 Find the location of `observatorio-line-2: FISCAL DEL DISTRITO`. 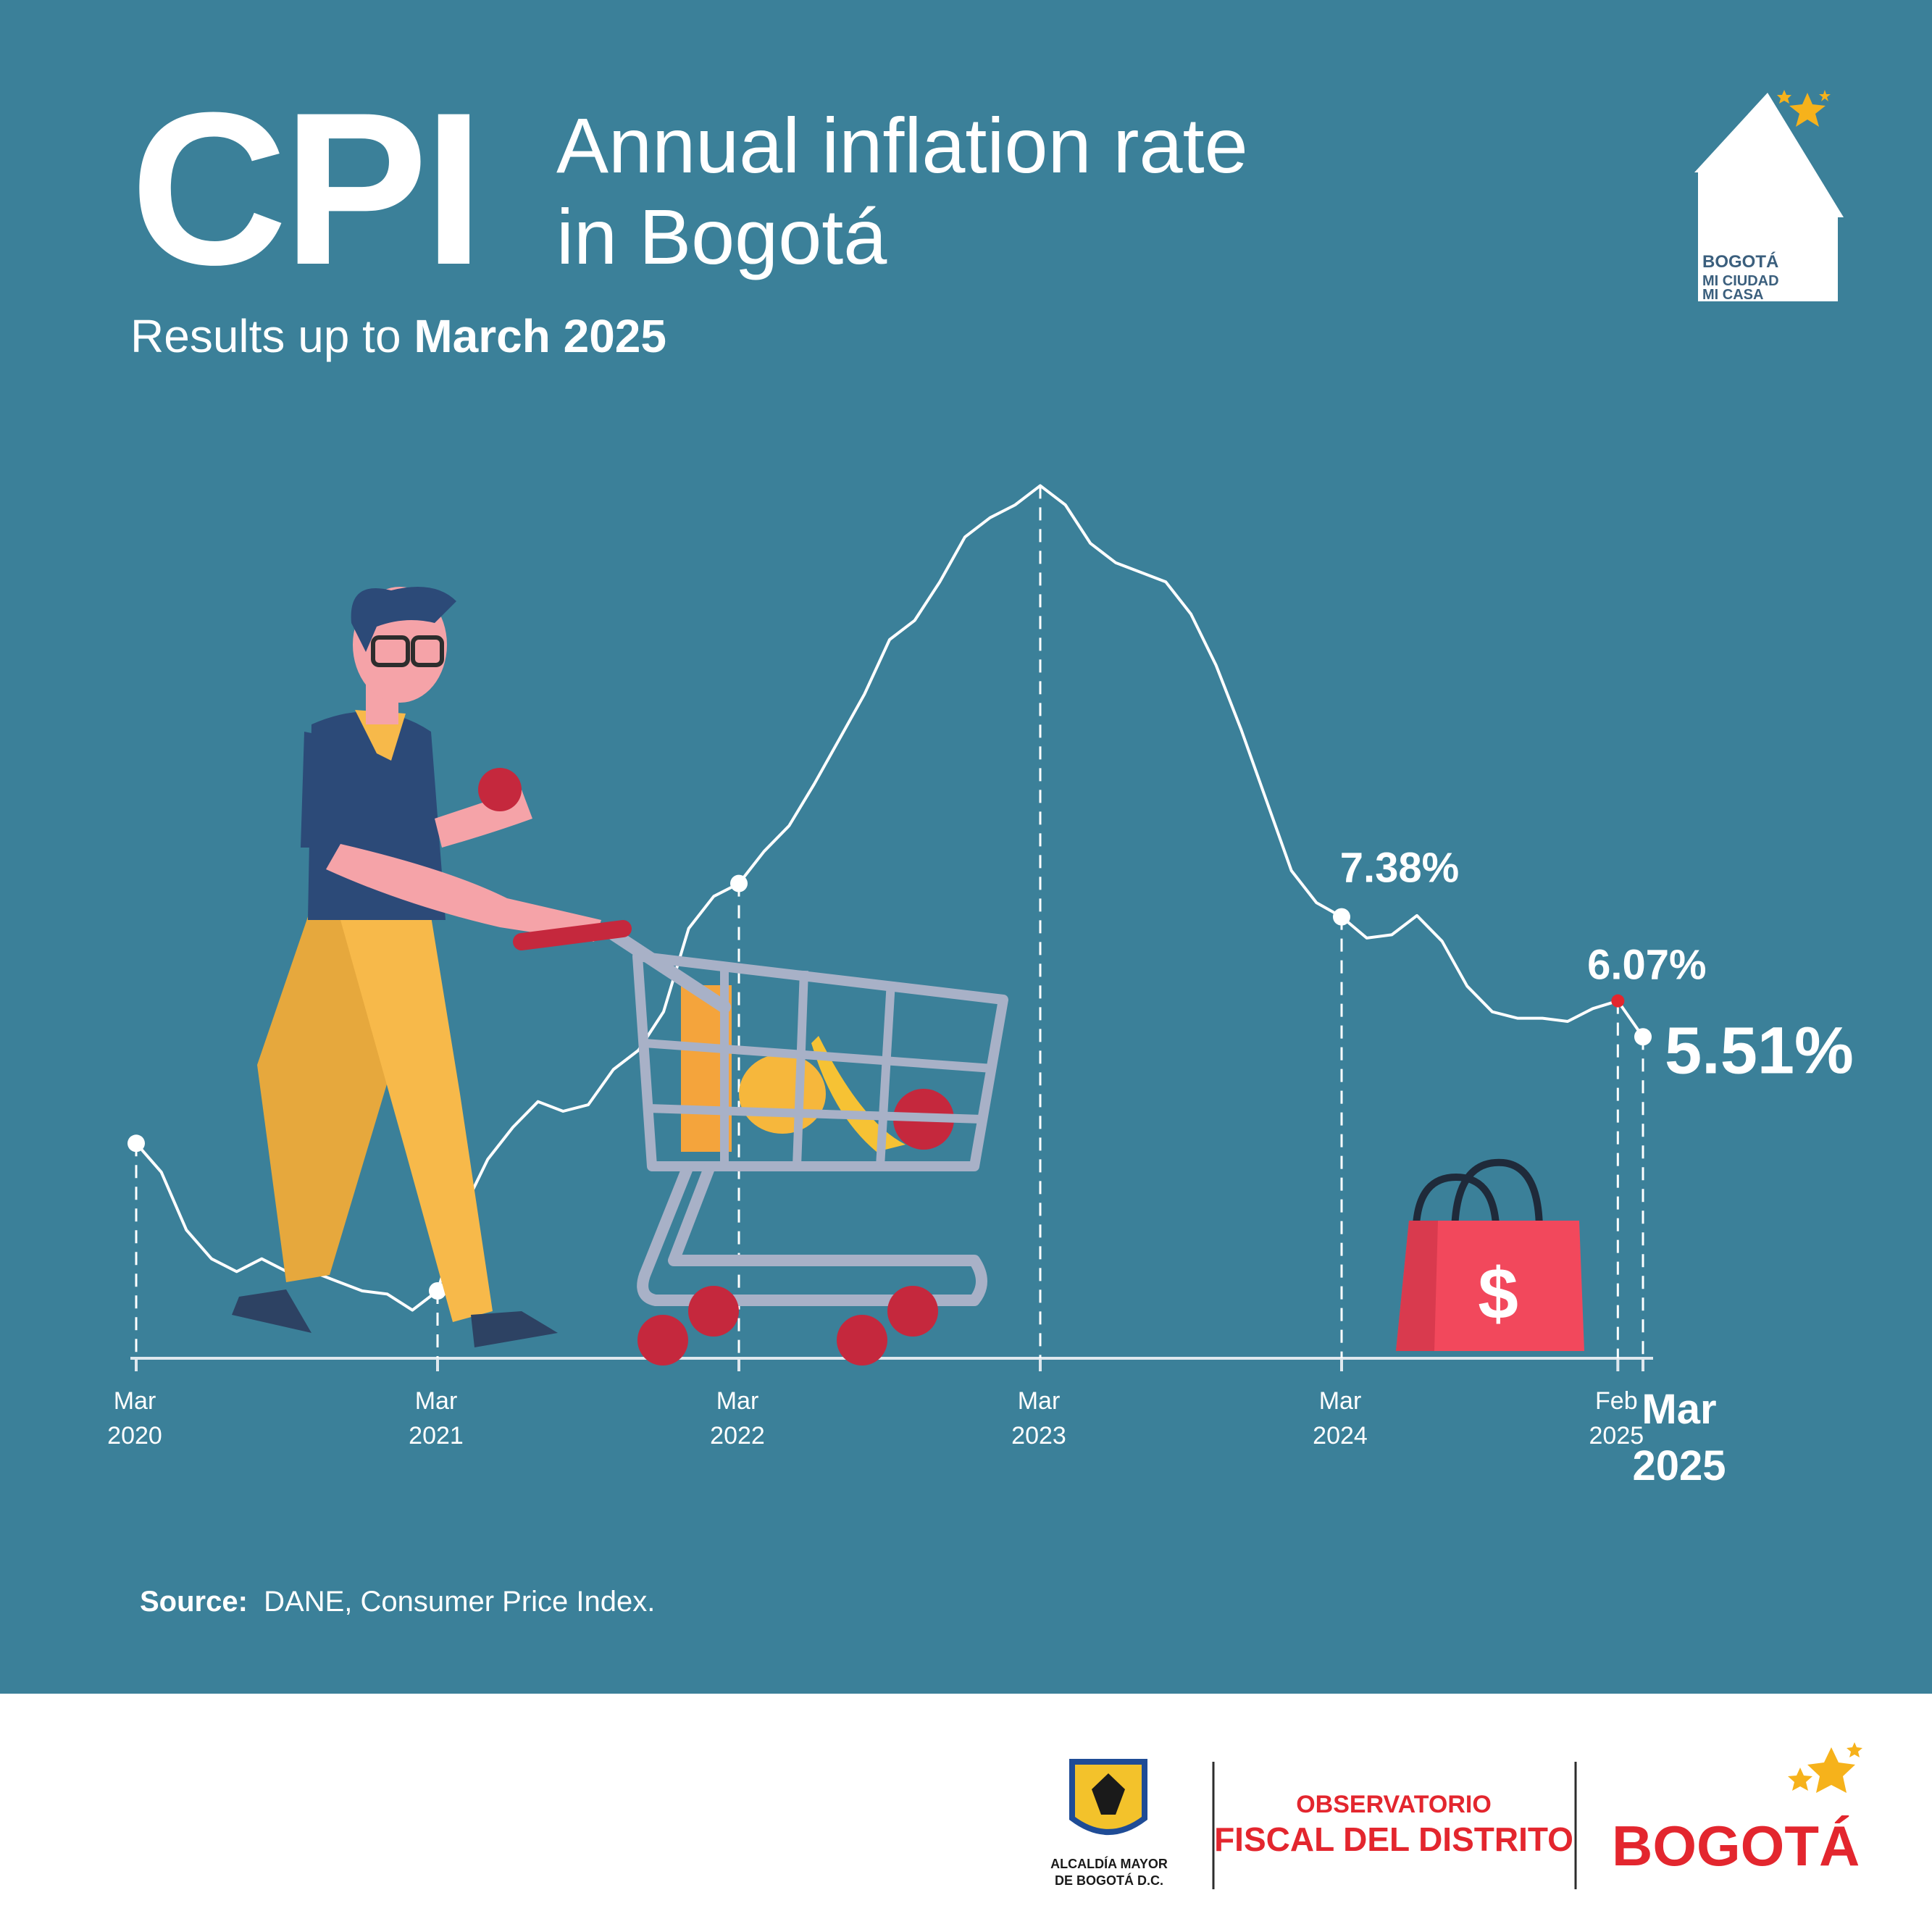

observatorio-line-2: FISCAL DEL DISTRITO is located at coordinates (1393, 1839).